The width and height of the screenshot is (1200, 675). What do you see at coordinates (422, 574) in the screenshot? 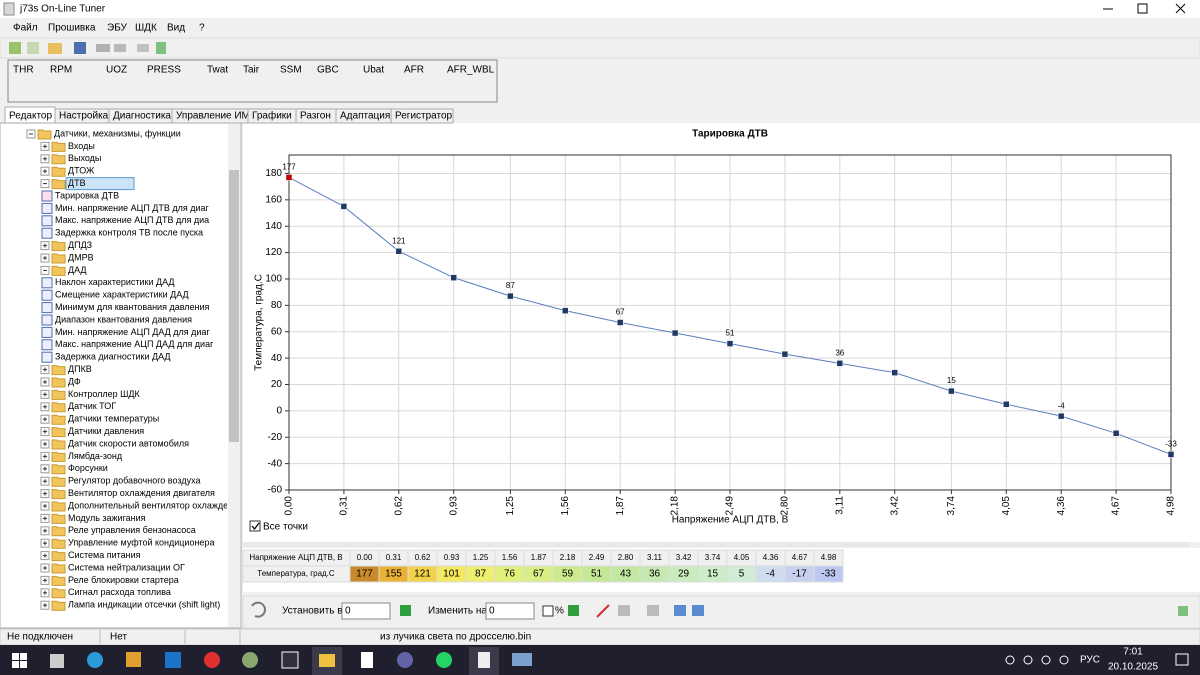
I see `value-cell-text: 121` at bounding box center [422, 574].